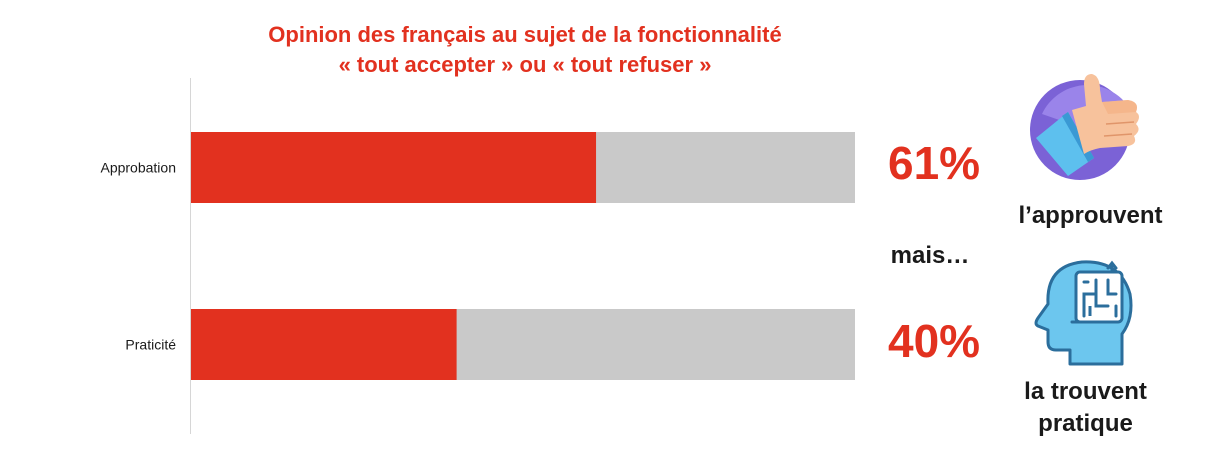  I want to click on chart-title-line-2: « tout accepter » ou « tout refuser », so click(525, 64).